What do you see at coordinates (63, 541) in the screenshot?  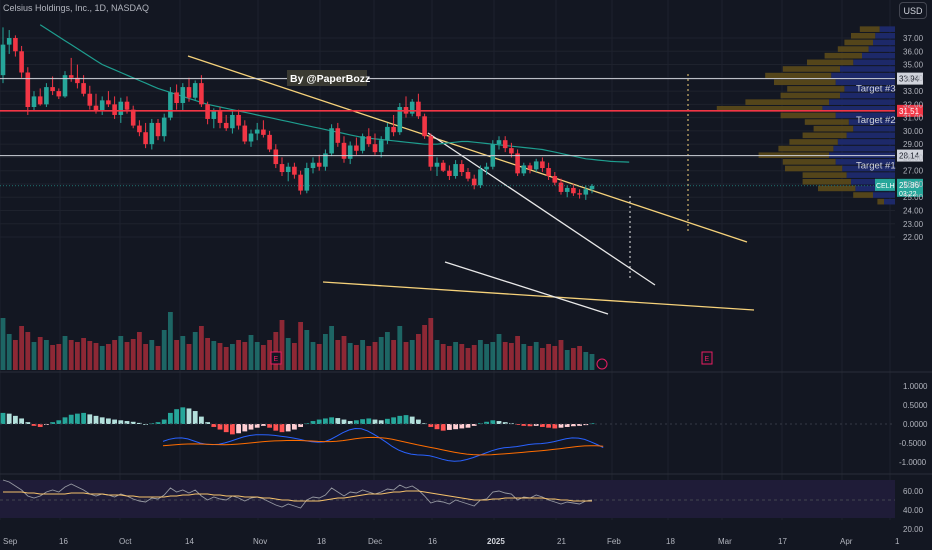 I see `time-axis-label: 16` at bounding box center [63, 541].